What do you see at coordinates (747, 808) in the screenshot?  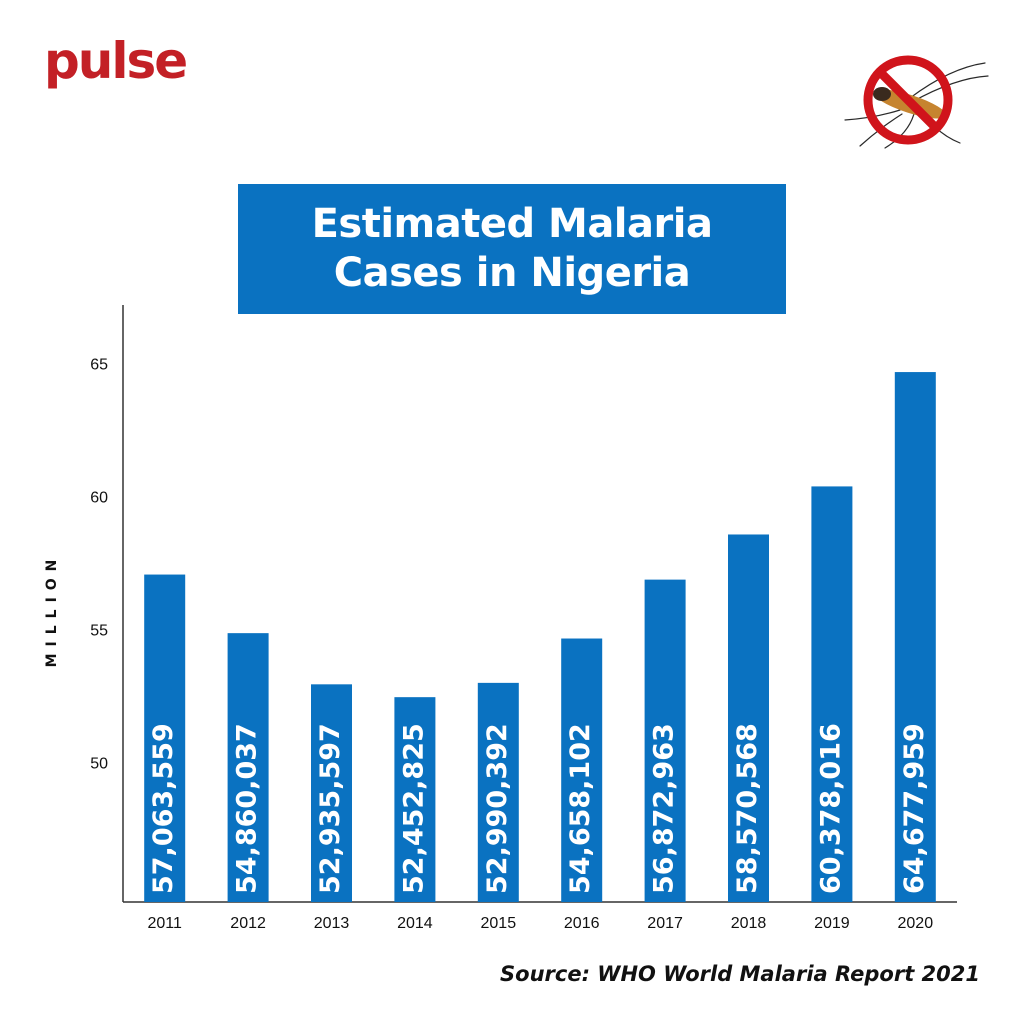 I see `bar-value-label: 58,570,568` at bounding box center [747, 808].